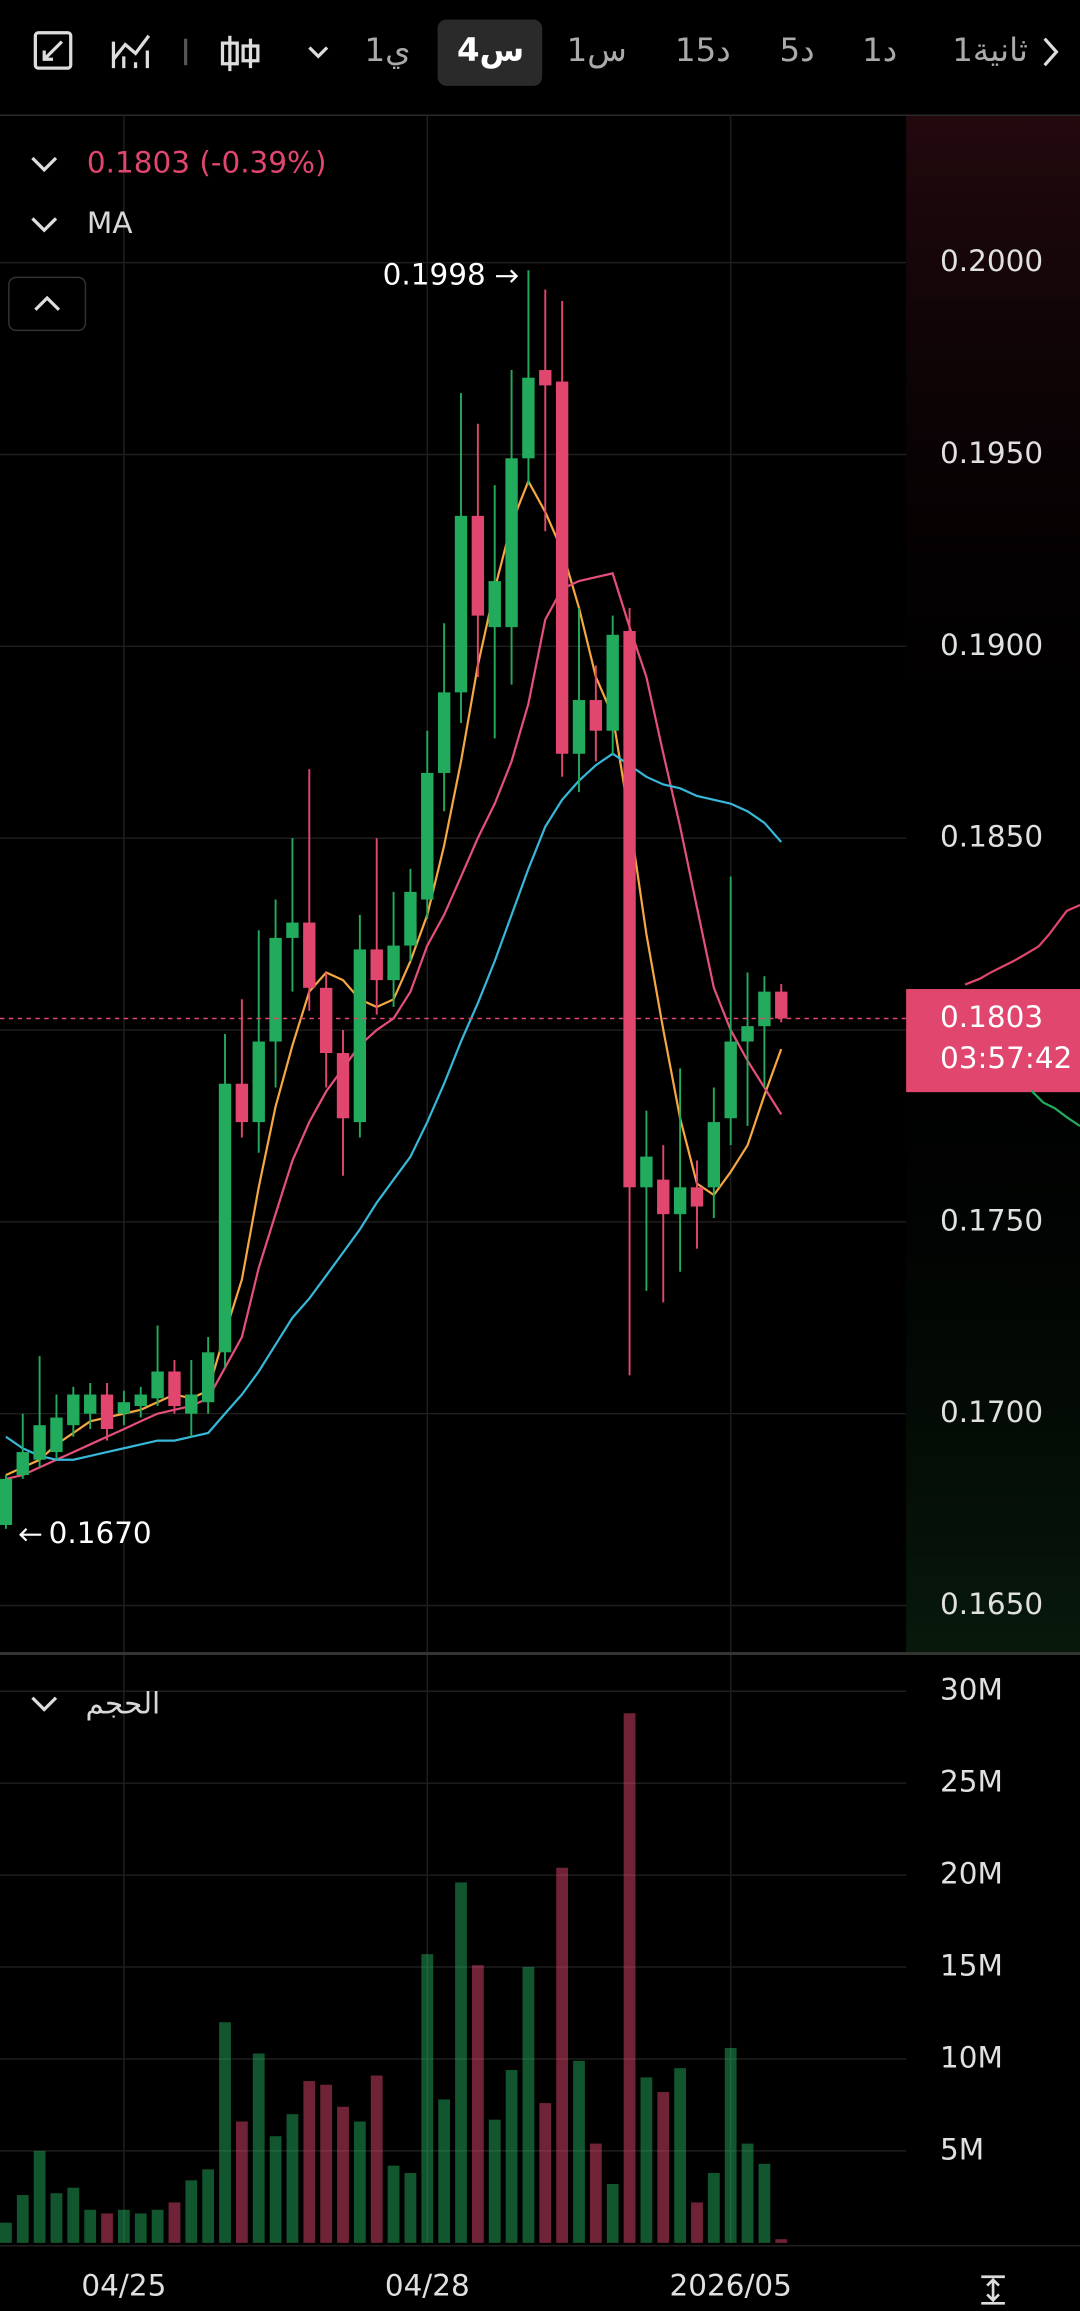 Image resolution: width=1080 pixels, height=2311 pixels. What do you see at coordinates (44, 225) in the screenshot?
I see `ma-toggle` at bounding box center [44, 225].